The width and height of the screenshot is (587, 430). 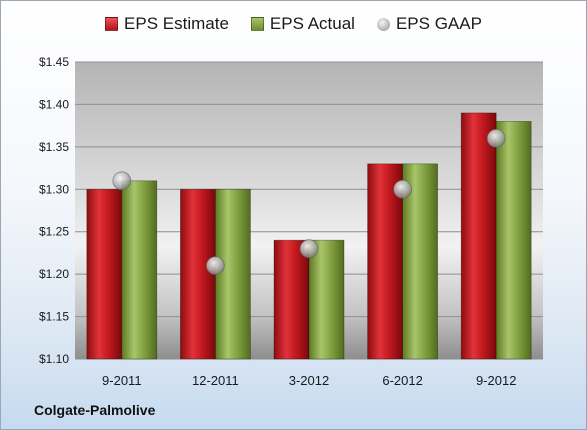 I want to click on legend-item-actual: EPS Actual, so click(x=302, y=24).